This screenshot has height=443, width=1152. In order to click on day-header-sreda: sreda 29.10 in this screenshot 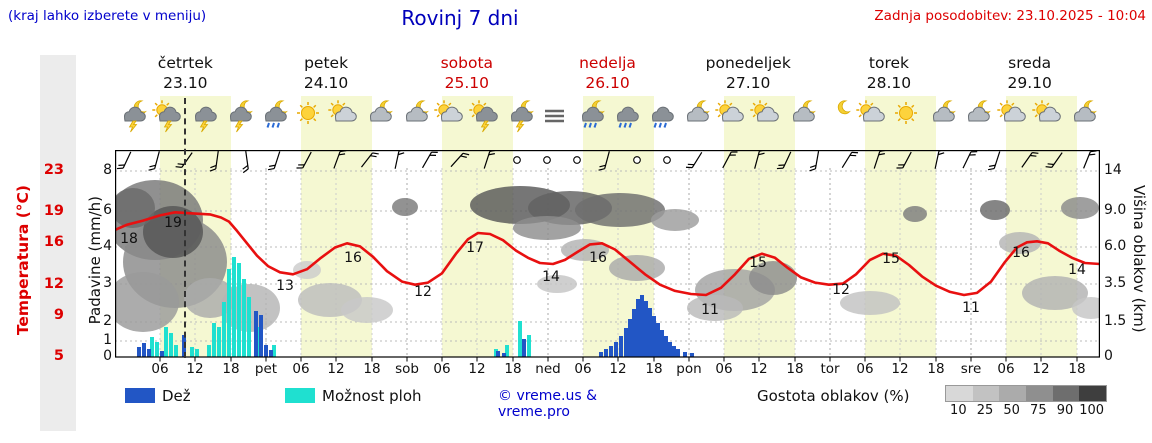, I will do `click(1029, 74)`.